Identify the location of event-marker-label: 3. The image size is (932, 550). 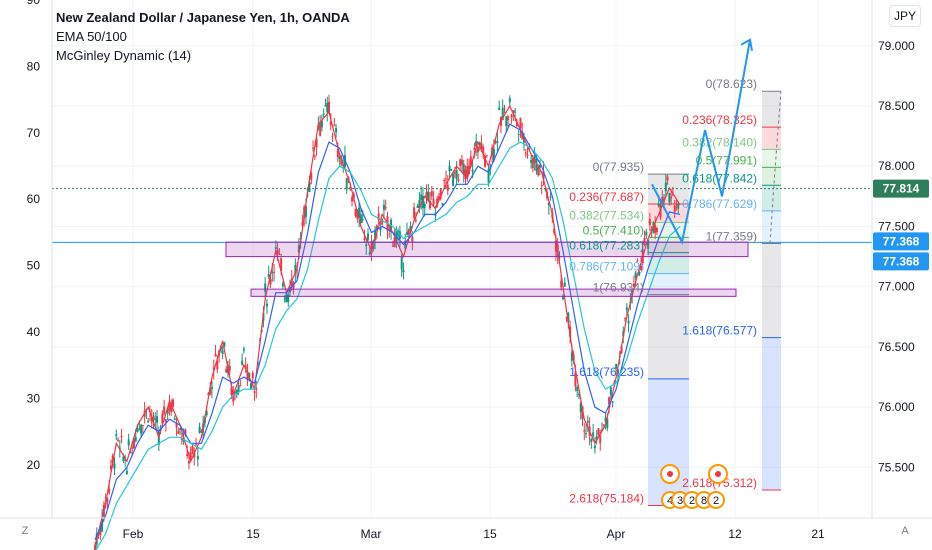
(680, 501).